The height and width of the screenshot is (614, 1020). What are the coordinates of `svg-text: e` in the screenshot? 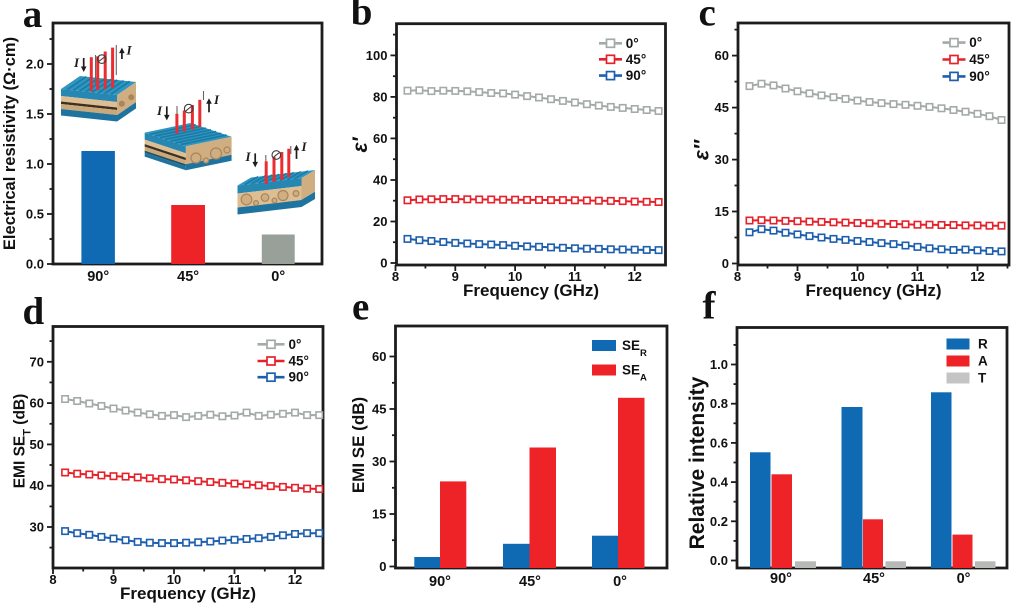 It's located at (360, 307).